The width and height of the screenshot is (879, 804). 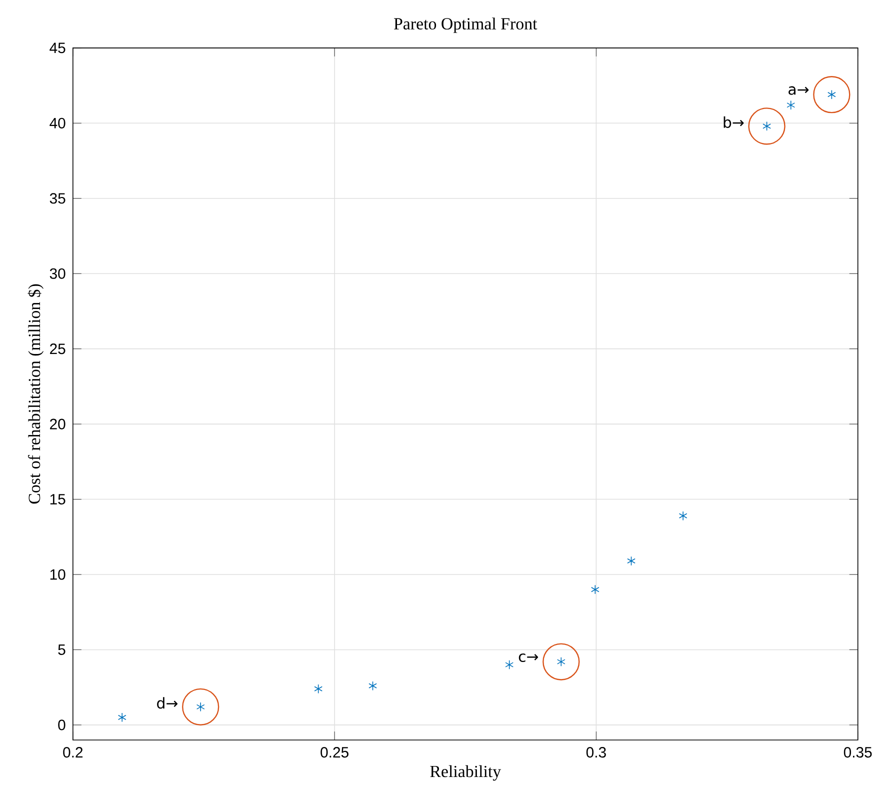 What do you see at coordinates (334, 752) in the screenshot?
I see `x-tick-label: 0.25` at bounding box center [334, 752].